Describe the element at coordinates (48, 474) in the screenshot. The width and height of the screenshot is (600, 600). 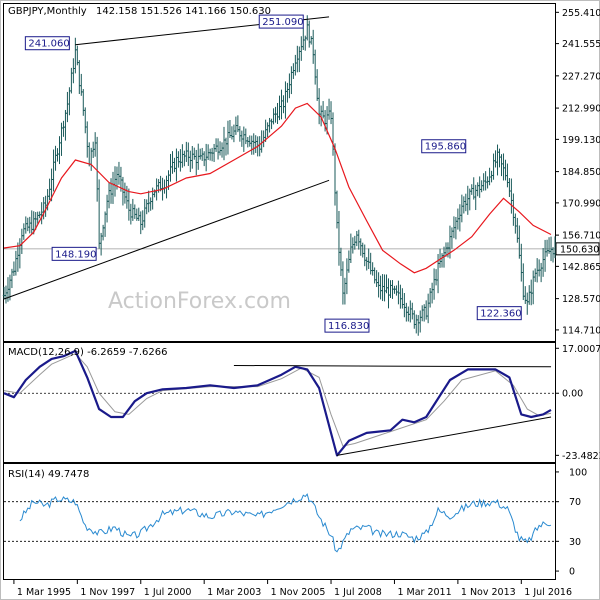
I see `rsi-label: RSI(14) 49.7478` at that location.